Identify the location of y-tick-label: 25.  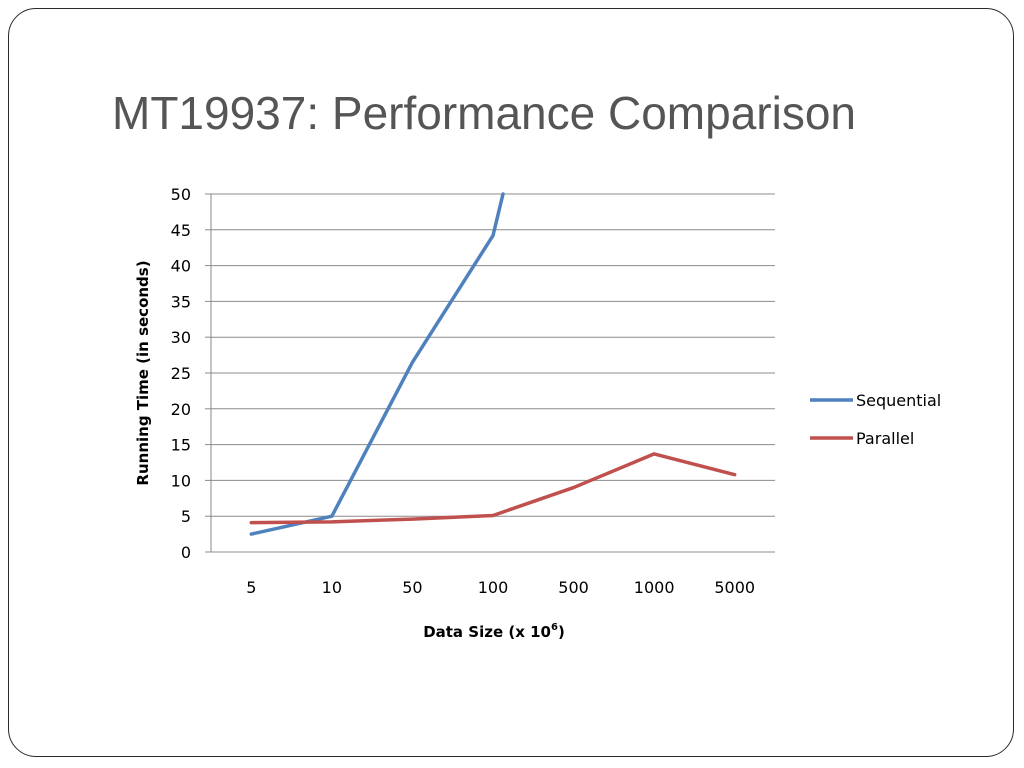
(181, 373).